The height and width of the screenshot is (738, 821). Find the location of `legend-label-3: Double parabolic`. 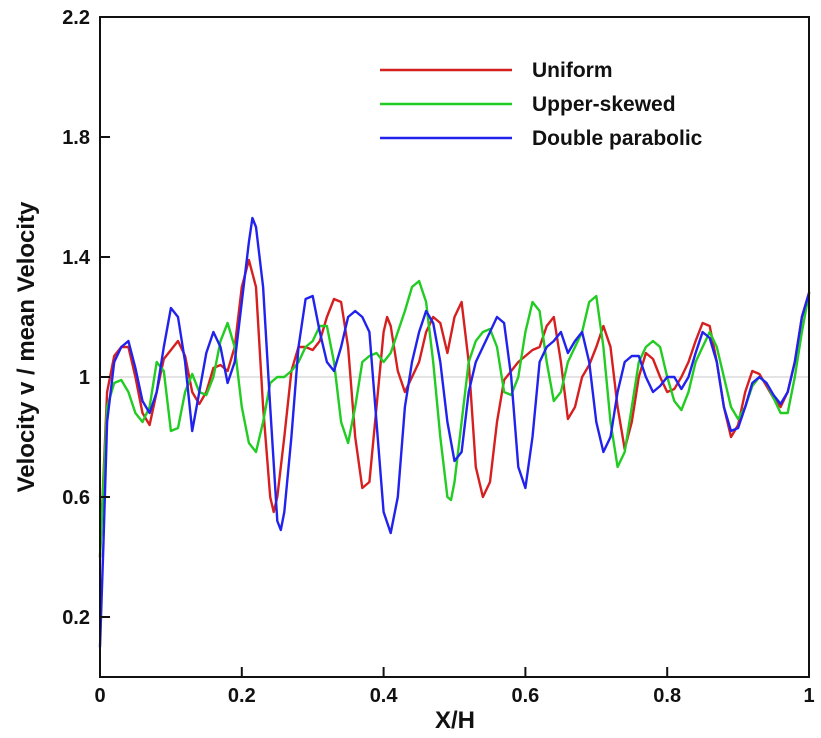

legend-label-3: Double parabolic is located at coordinates (617, 138).